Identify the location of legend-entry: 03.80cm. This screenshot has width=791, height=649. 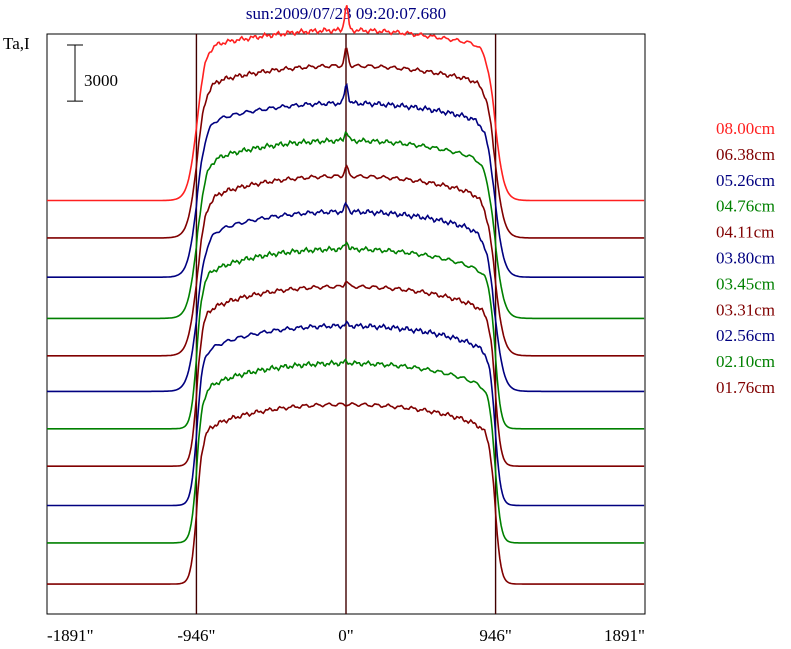
(745, 258).